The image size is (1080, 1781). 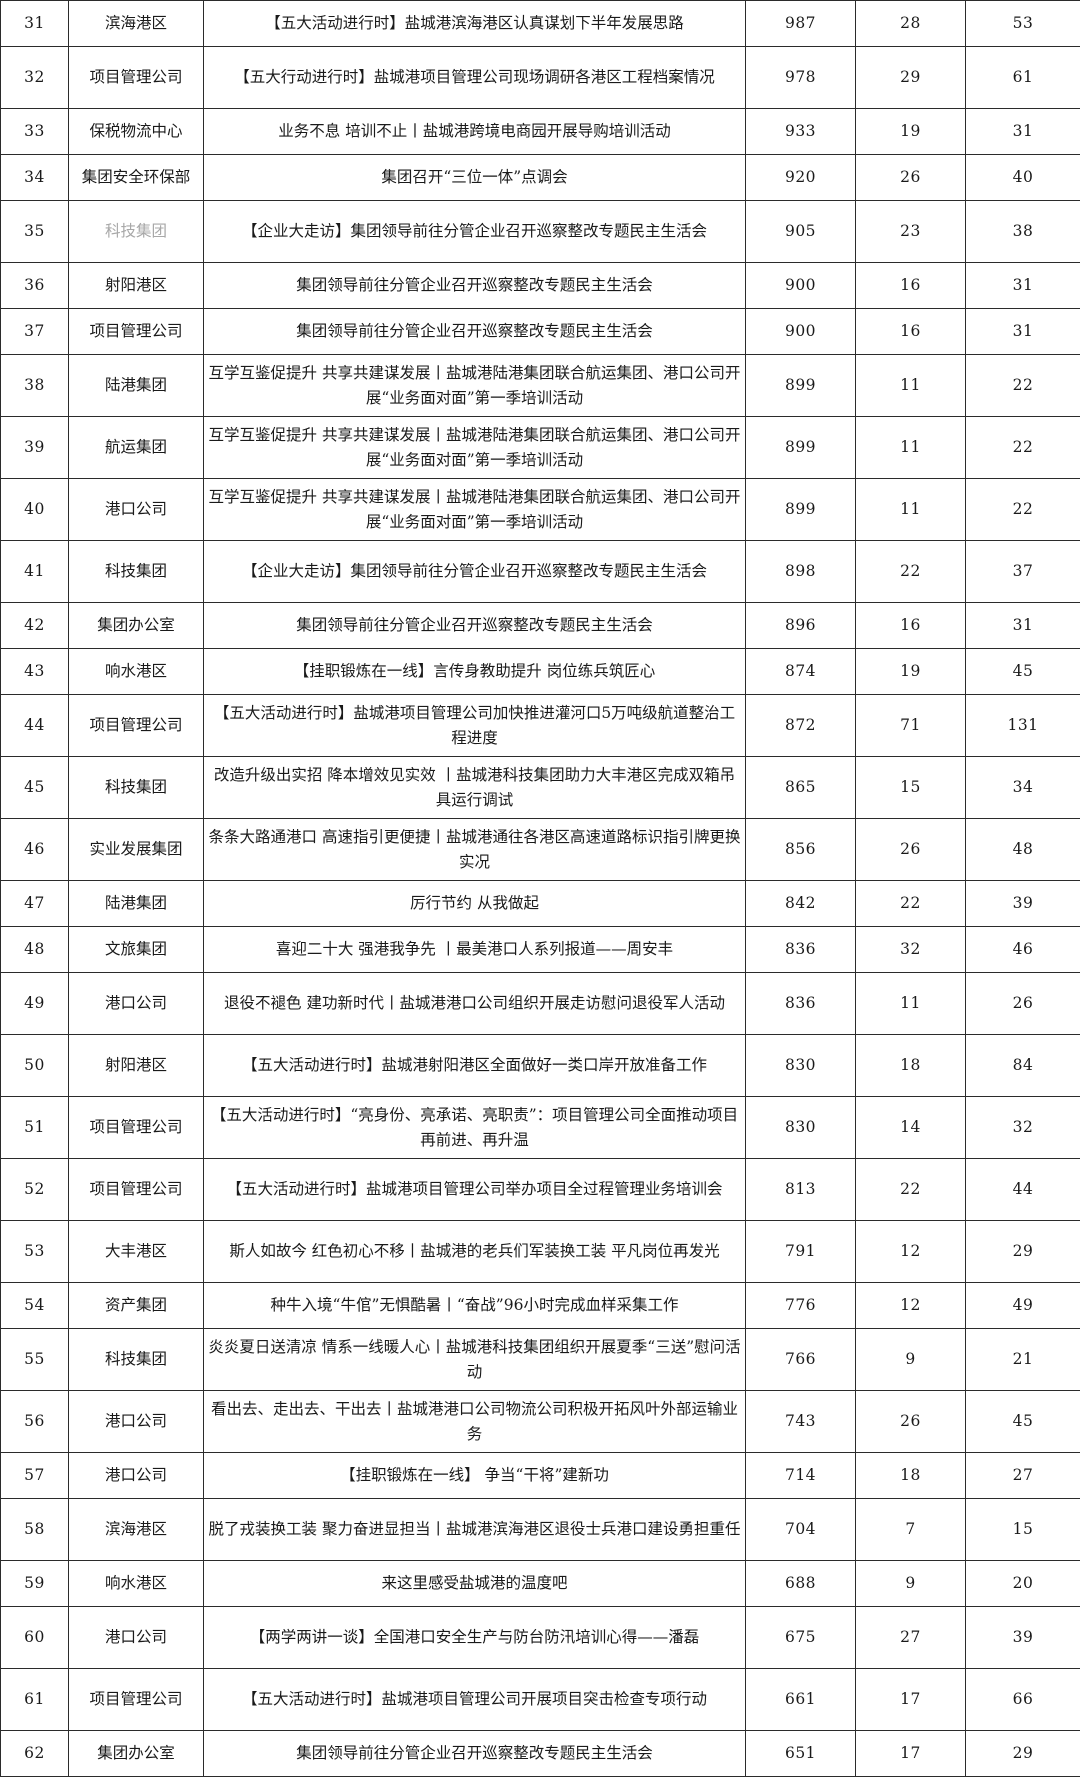 I want to click on cell-shares: 34, so click(x=1022, y=787).